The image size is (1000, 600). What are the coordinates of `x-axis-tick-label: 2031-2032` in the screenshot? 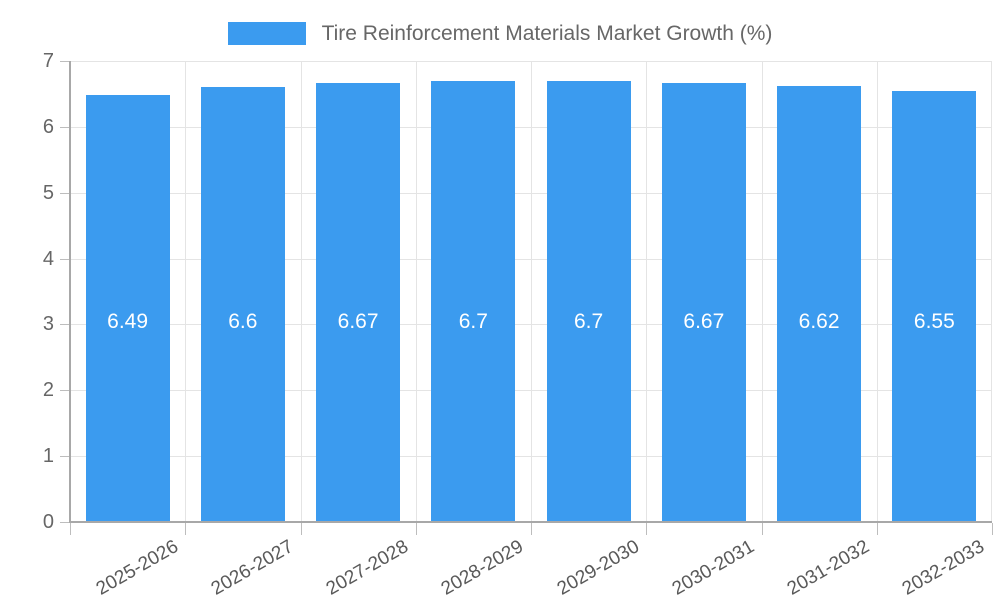 It's located at (828, 568).